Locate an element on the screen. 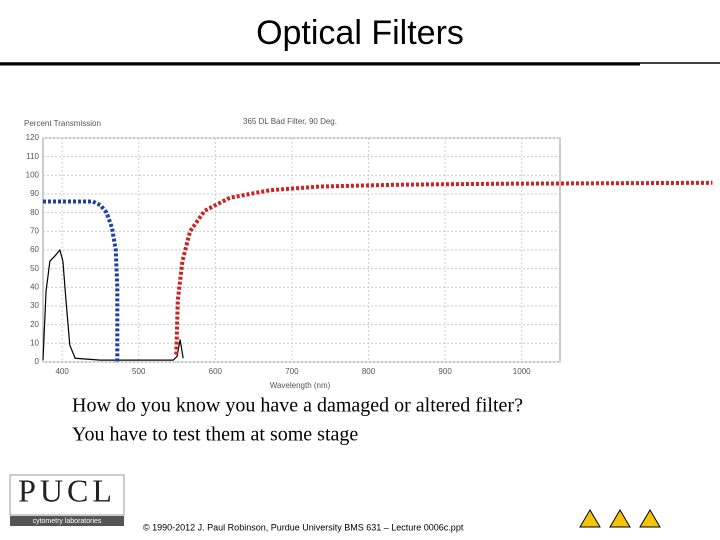  x-tick-label: 600 is located at coordinates (216, 371).